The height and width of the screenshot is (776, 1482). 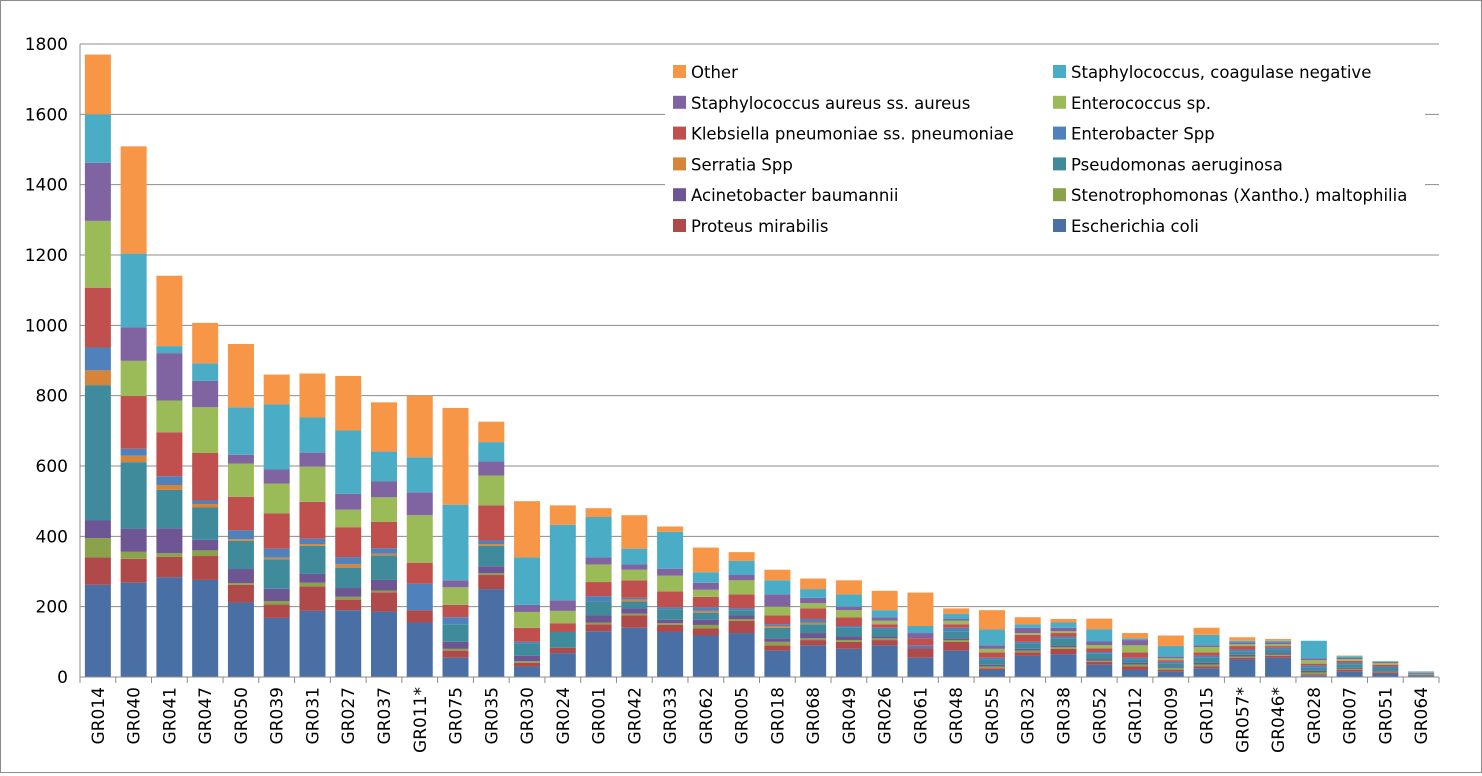 What do you see at coordinates (1168, 164) in the screenshot?
I see `legend-item: Pseudomonas aeruginosa` at bounding box center [1168, 164].